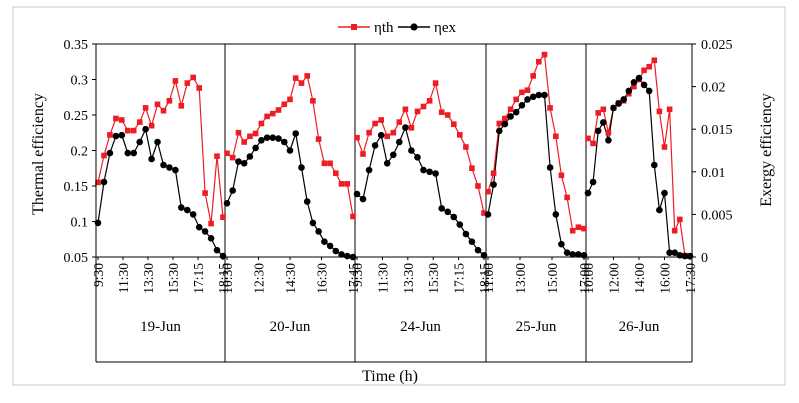 The width and height of the screenshot is (799, 403). What do you see at coordinates (80, 81) in the screenshot?
I see `y-tick-label-left: 0.3` at bounding box center [80, 81].